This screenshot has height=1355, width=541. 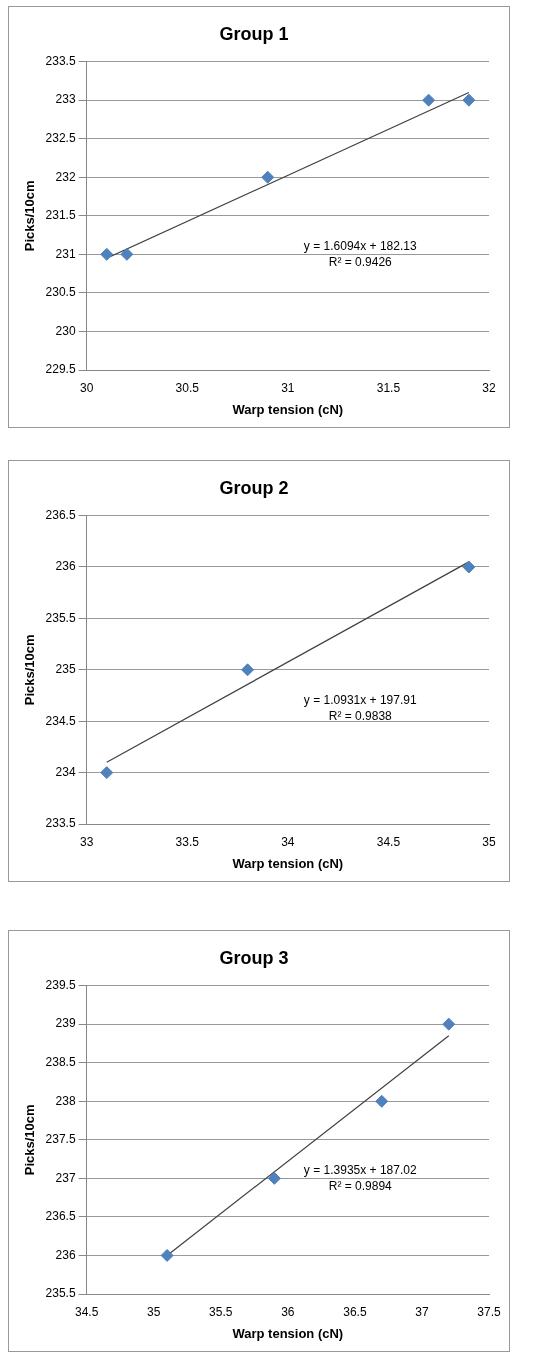 What do you see at coordinates (221, 1311) in the screenshot?
I see `x-tick-label: 35.5` at bounding box center [221, 1311].